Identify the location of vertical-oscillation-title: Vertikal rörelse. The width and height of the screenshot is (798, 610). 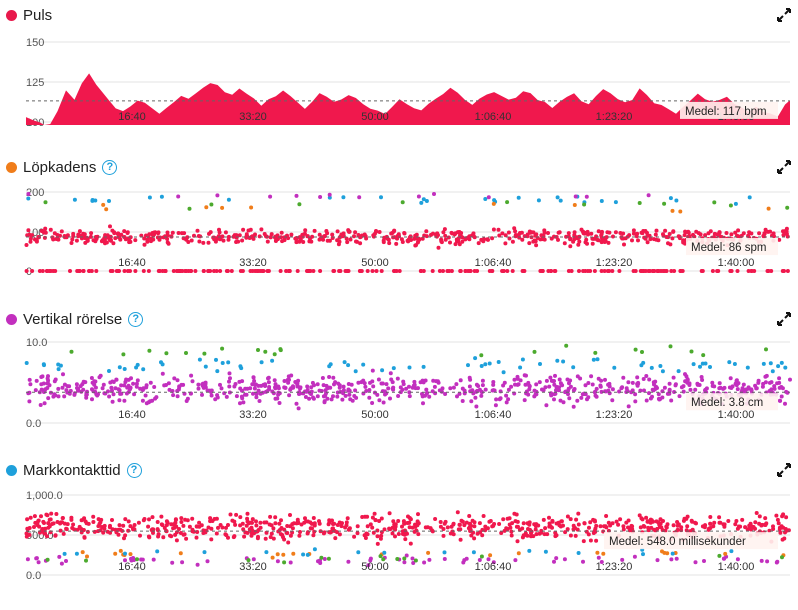
(73, 319).